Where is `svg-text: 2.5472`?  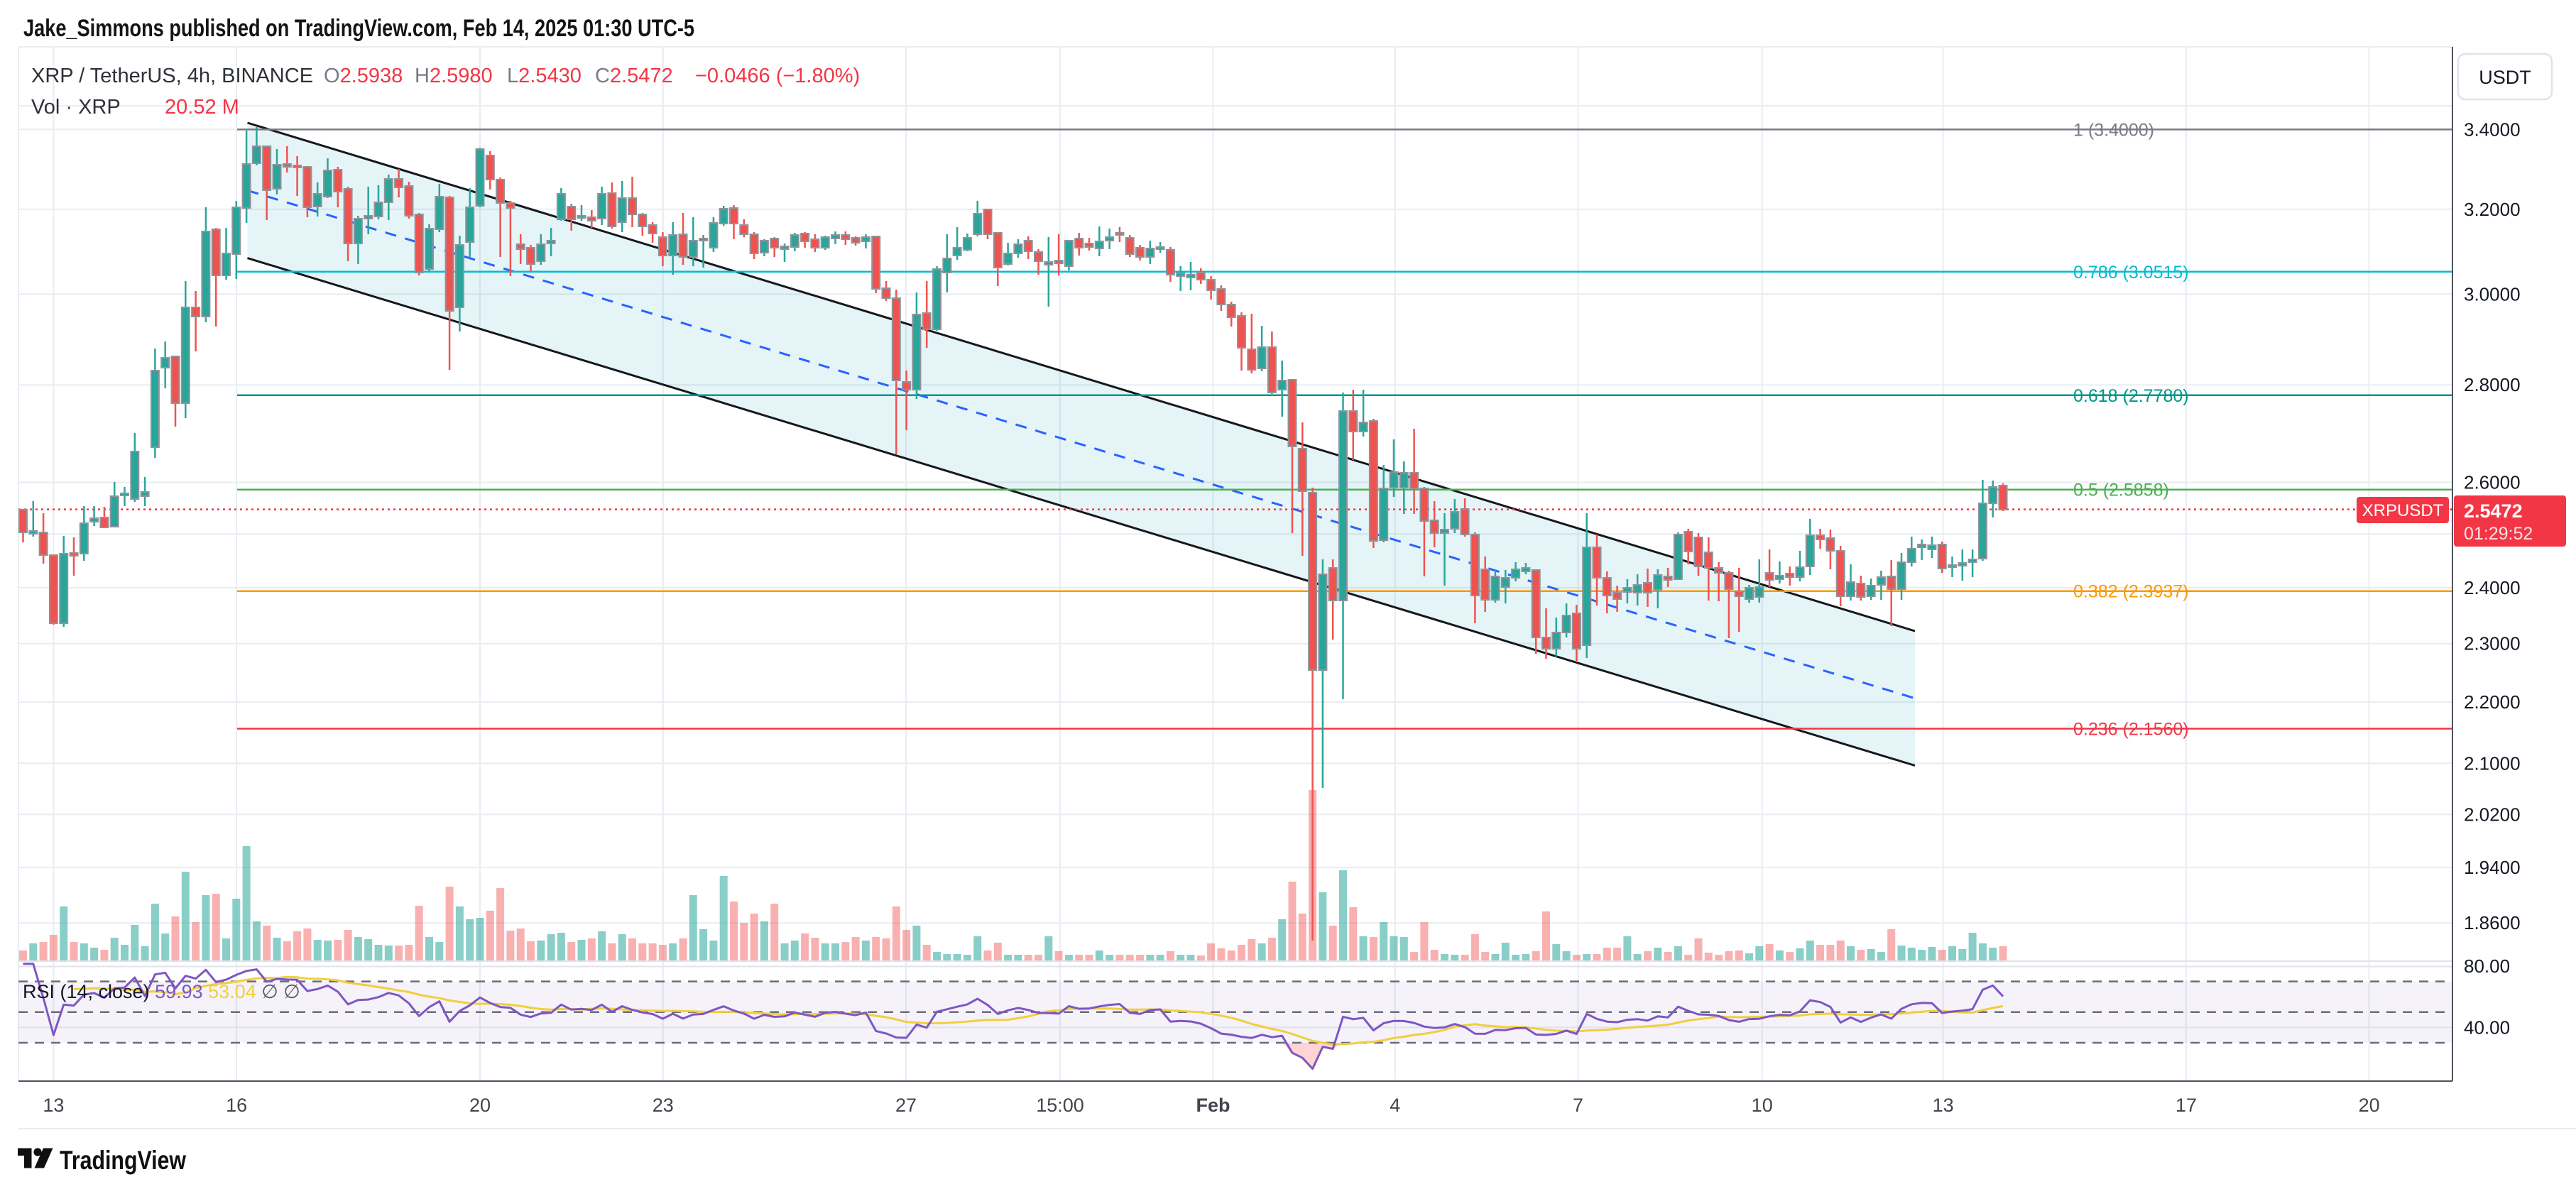
svg-text: 2.5472 is located at coordinates (2493, 511).